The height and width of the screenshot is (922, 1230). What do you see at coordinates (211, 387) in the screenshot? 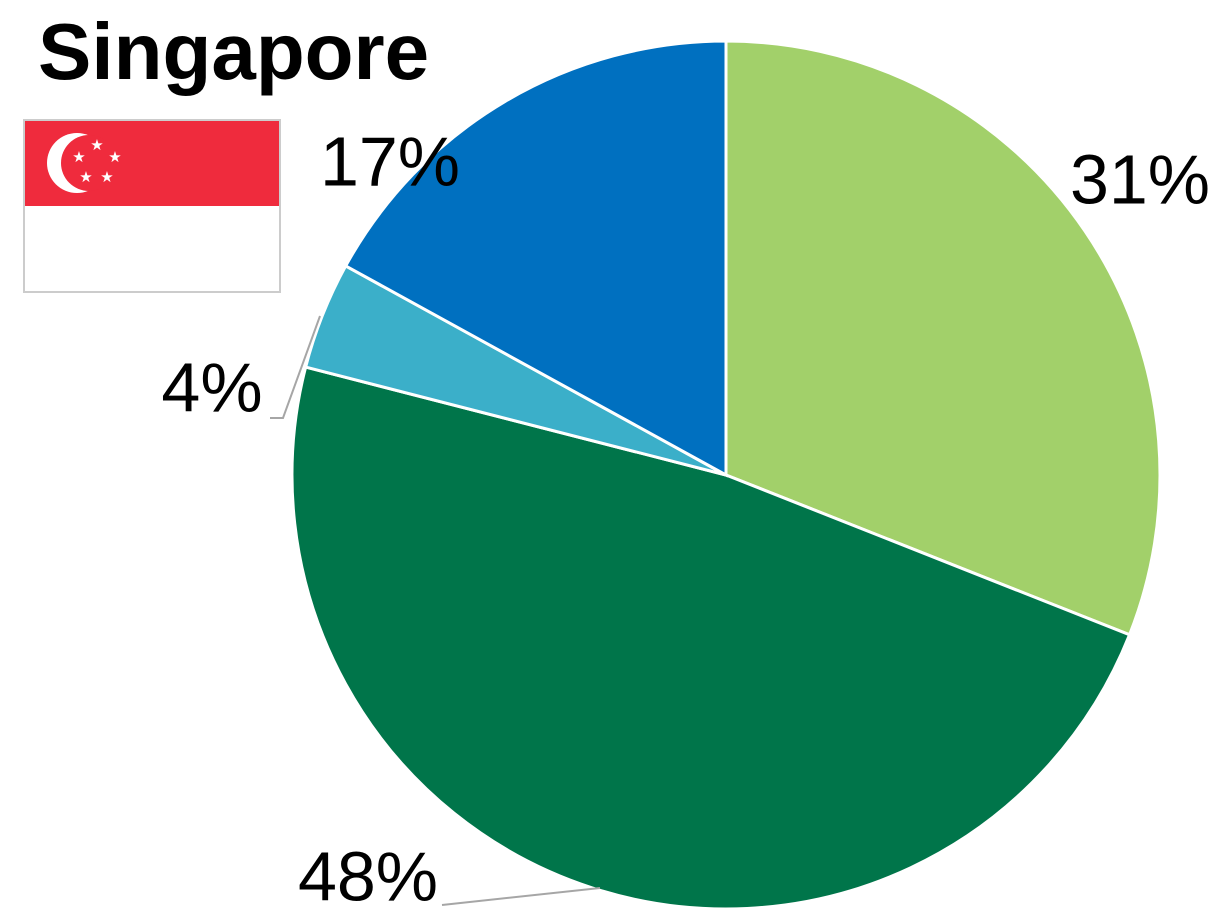
I see `data-label: 4%` at bounding box center [211, 387].